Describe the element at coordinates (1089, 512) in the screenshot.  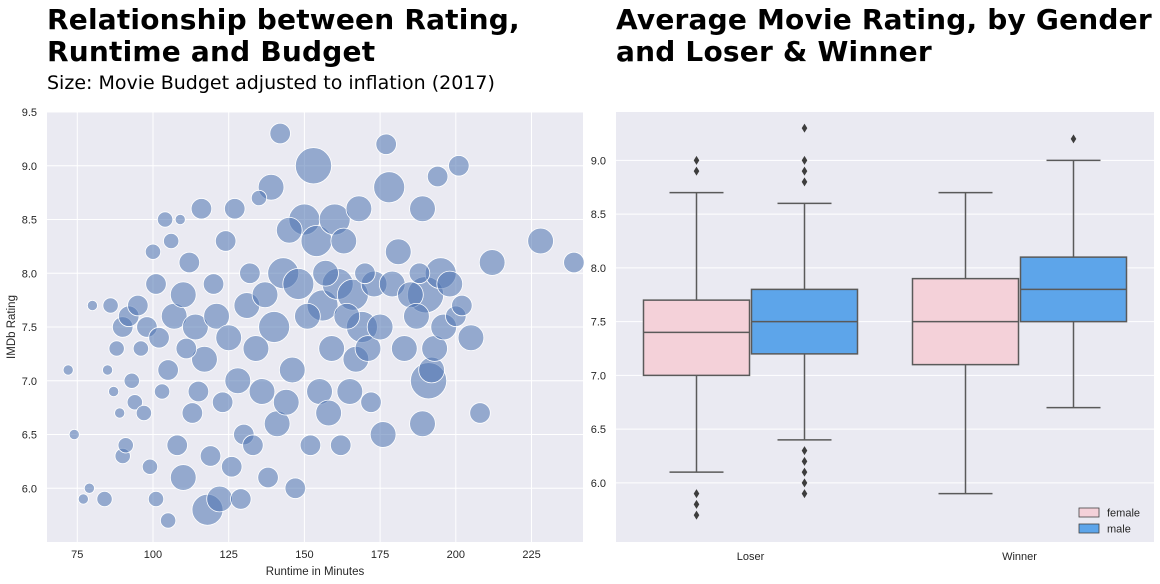
I see `legend-swatch-female` at that location.